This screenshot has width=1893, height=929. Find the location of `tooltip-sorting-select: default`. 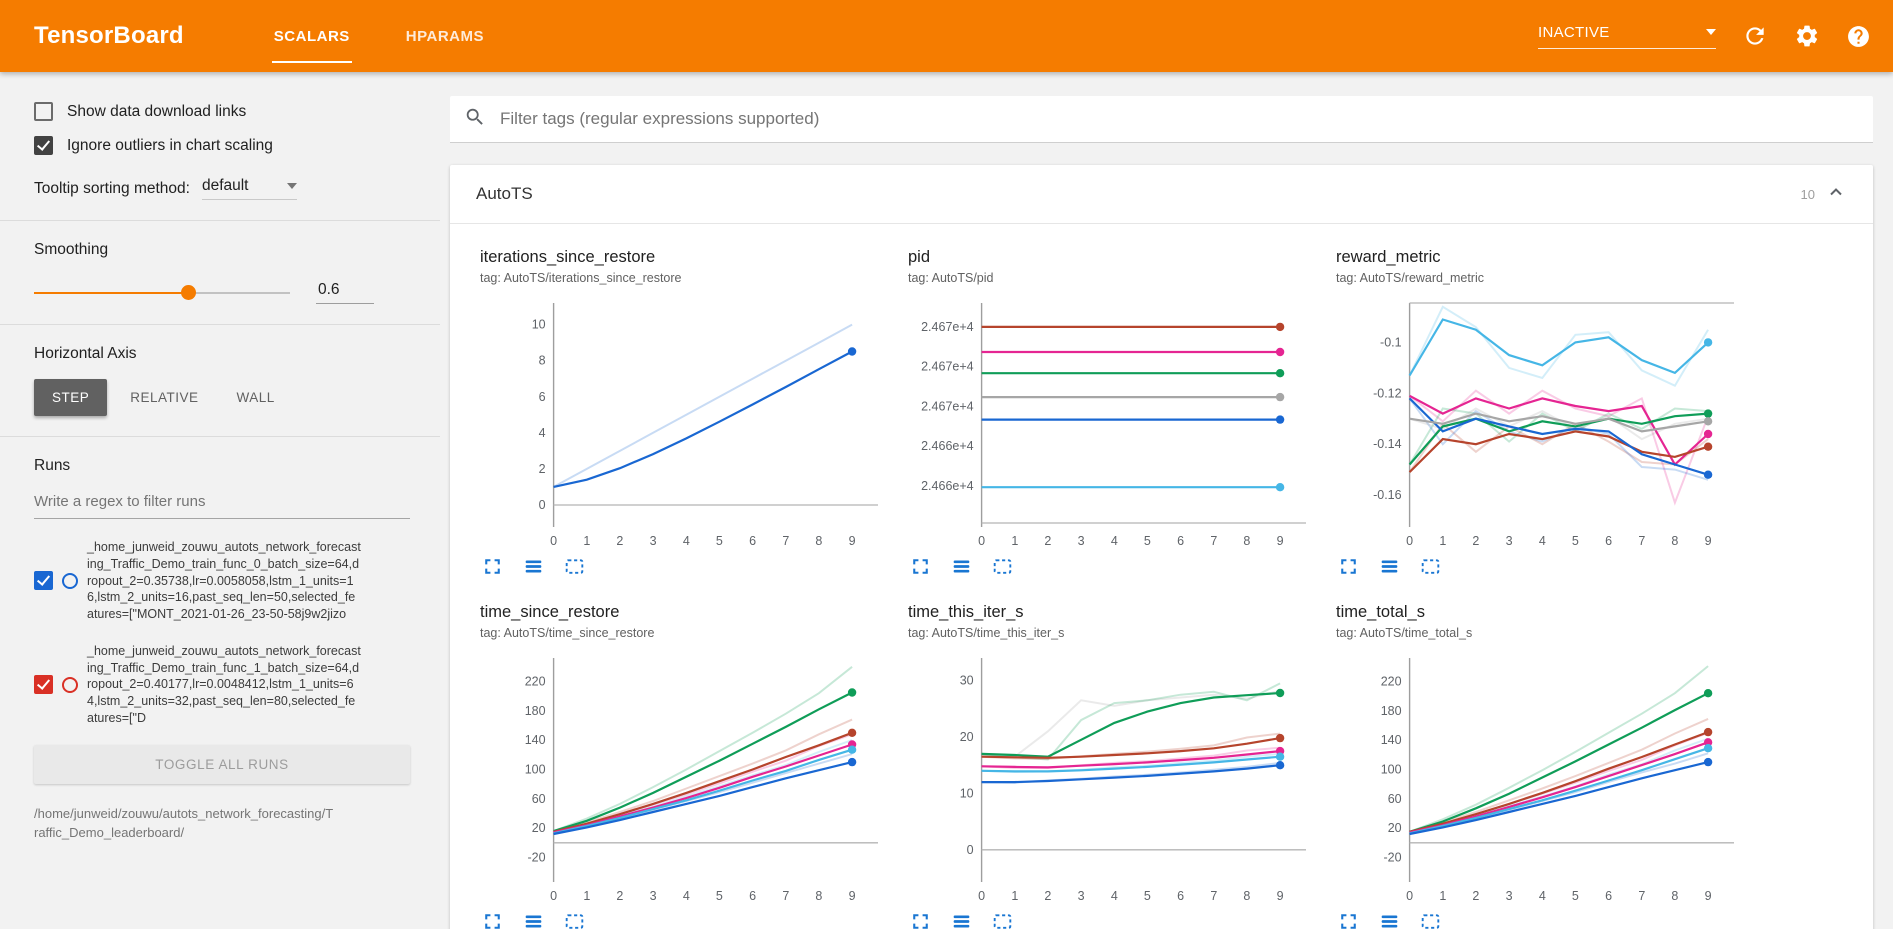

tooltip-sorting-select: default is located at coordinates (249, 188).